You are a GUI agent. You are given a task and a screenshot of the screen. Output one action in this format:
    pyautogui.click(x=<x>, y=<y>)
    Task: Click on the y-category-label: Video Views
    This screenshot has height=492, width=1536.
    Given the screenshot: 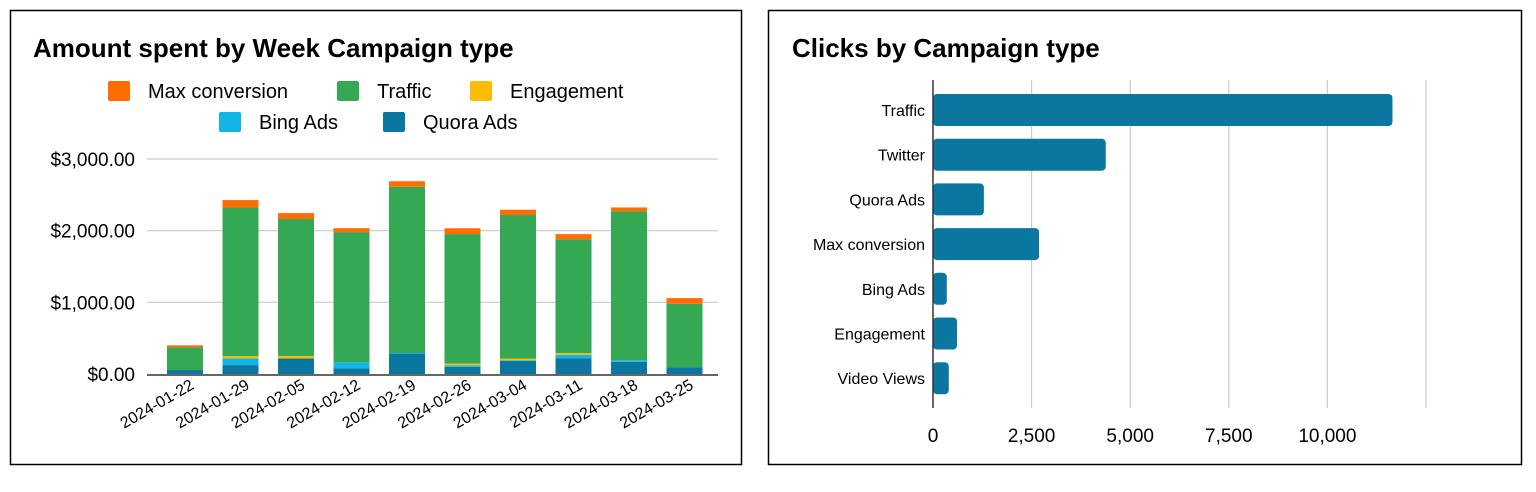 What is the action you would take?
    pyautogui.click(x=881, y=379)
    